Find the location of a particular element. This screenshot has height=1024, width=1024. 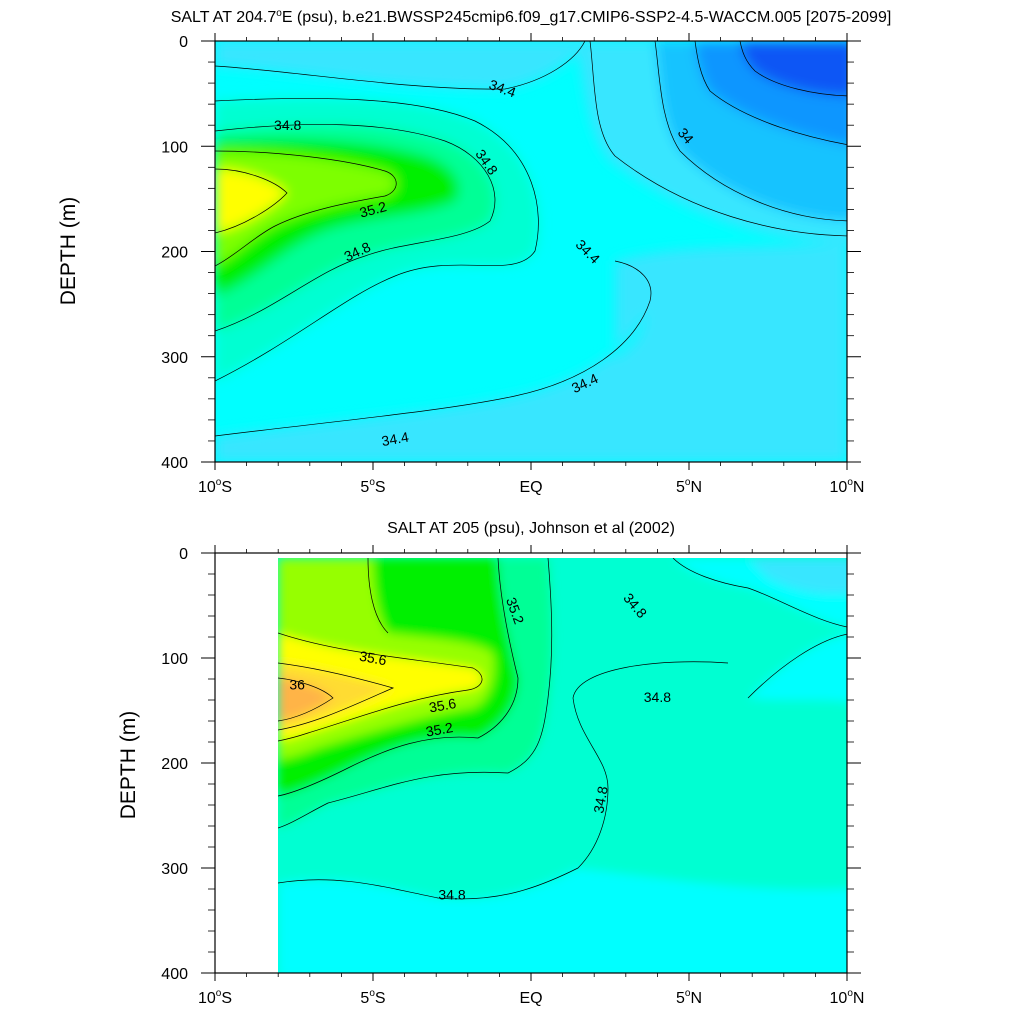

panel-2-y-axis-label: DEPTH (m) is located at coordinates (128, 765).